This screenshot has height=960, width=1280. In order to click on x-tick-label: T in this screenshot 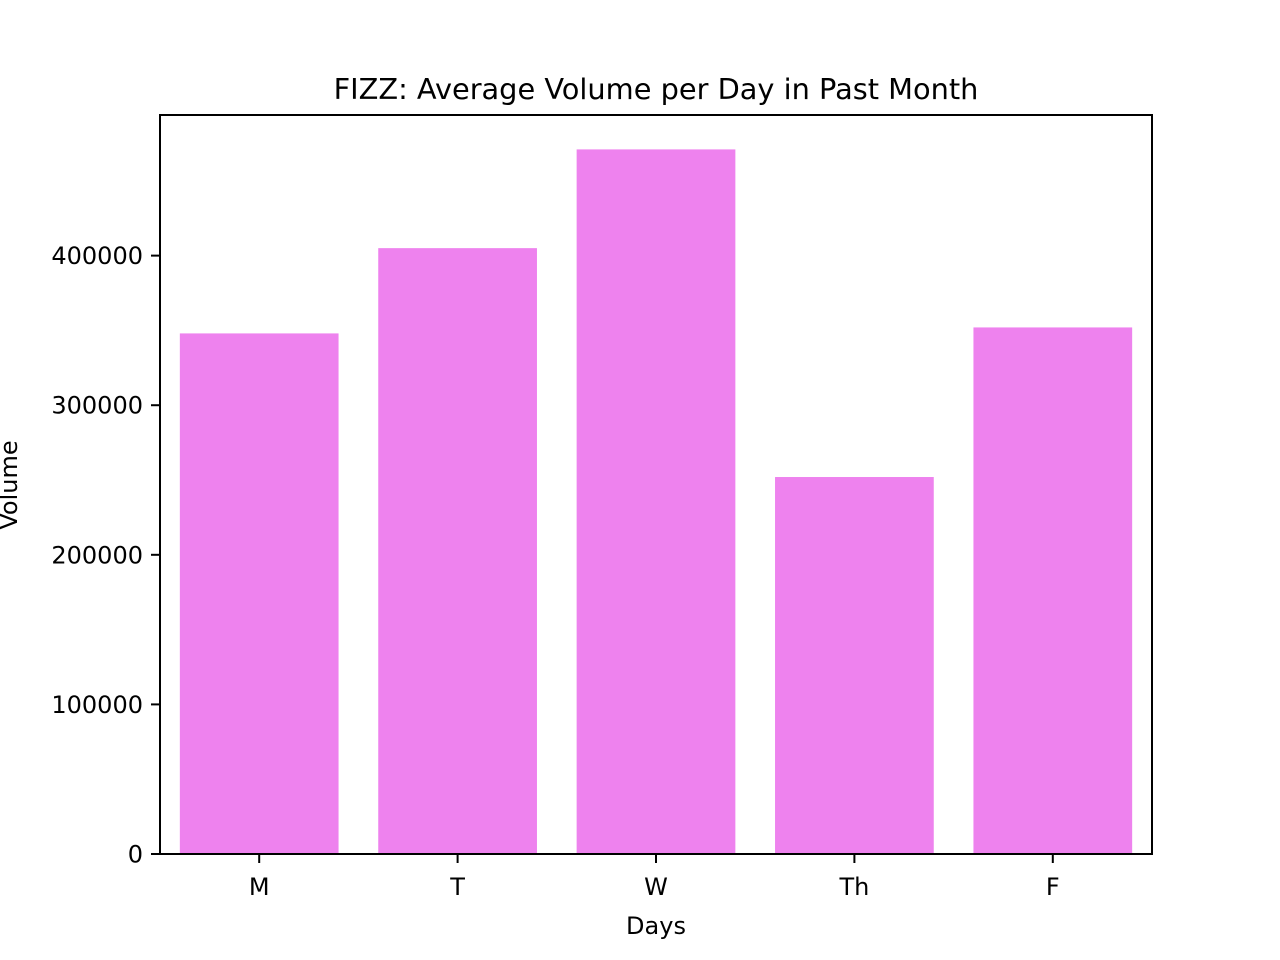, I will do `click(457, 887)`.